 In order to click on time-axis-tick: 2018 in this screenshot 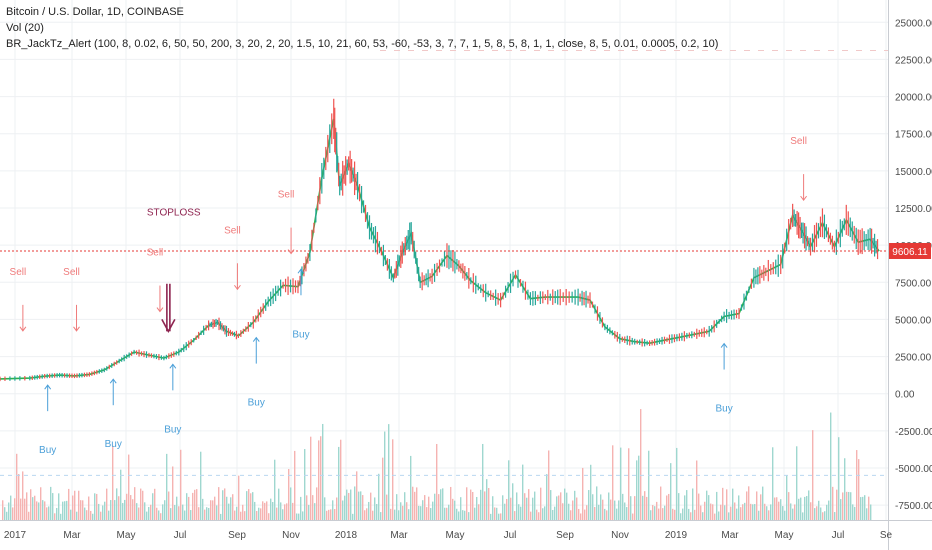, I will do `click(346, 535)`.